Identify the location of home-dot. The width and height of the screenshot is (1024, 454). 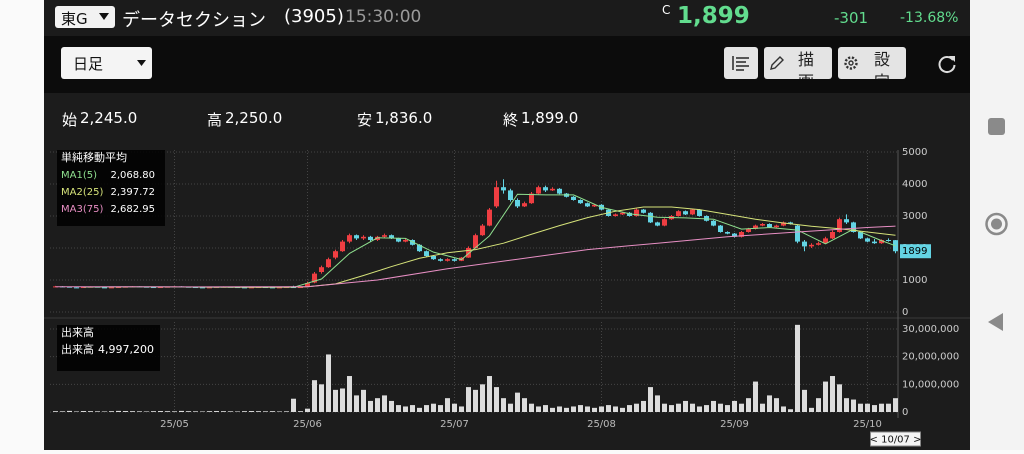
(996, 224).